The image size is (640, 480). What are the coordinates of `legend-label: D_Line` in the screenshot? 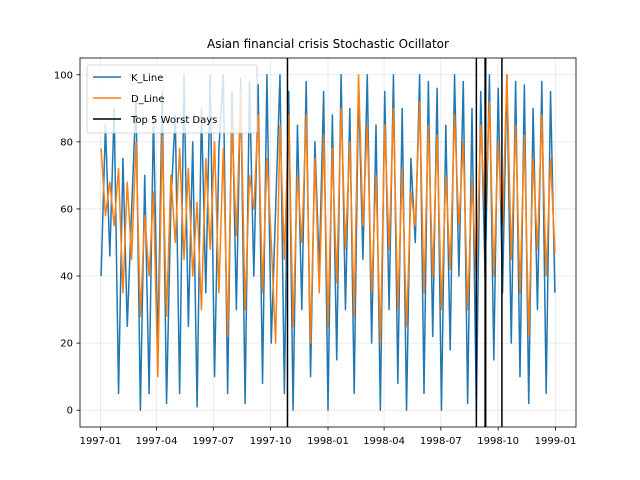 It's located at (148, 99).